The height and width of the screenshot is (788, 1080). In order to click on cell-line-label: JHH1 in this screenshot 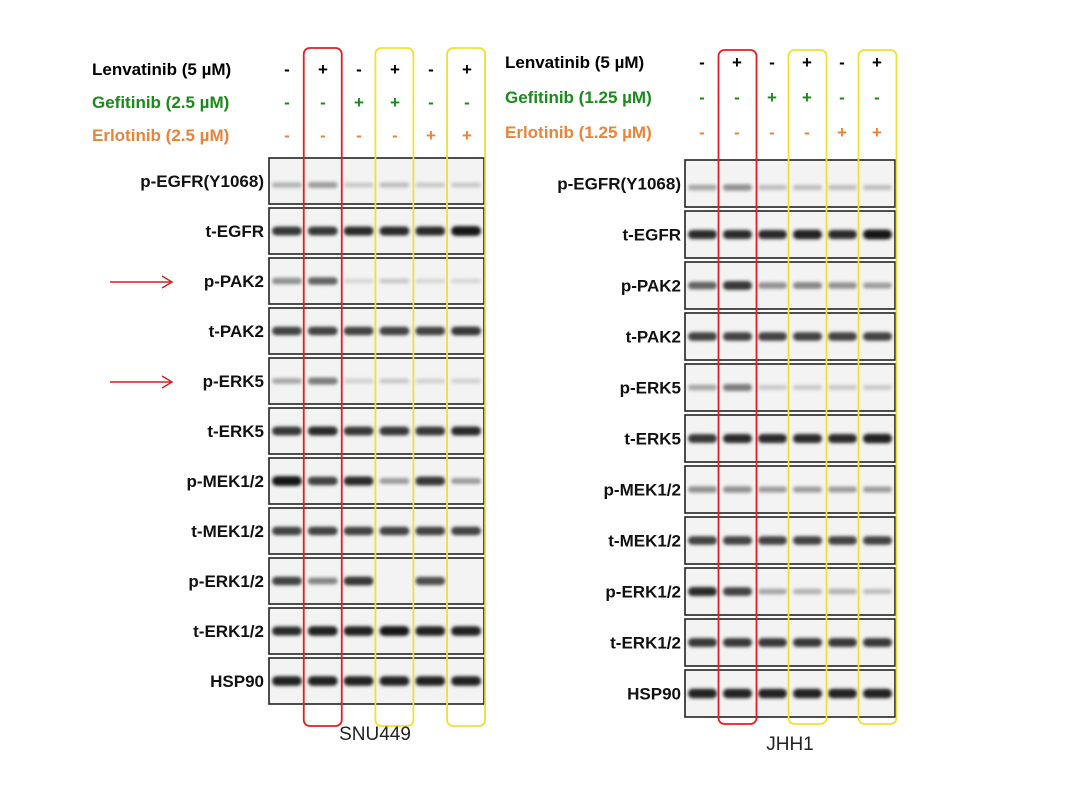, I will do `click(790, 744)`.